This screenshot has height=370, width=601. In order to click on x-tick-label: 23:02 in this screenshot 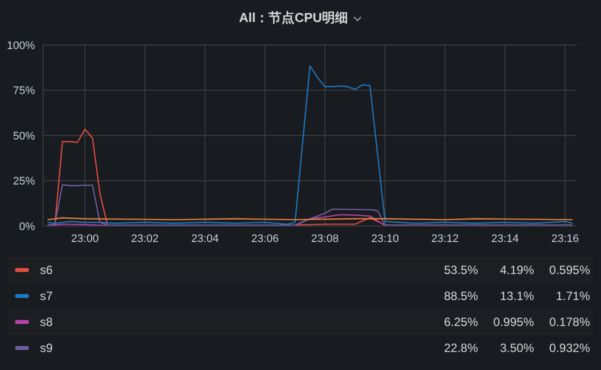, I will do `click(145, 238)`.